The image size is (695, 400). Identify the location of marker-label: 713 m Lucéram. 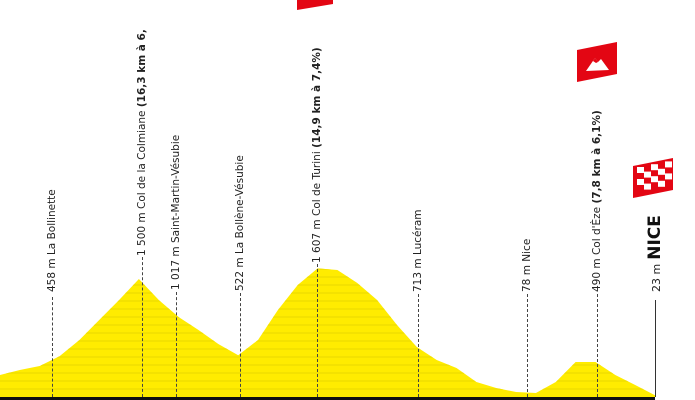
(418, 251).